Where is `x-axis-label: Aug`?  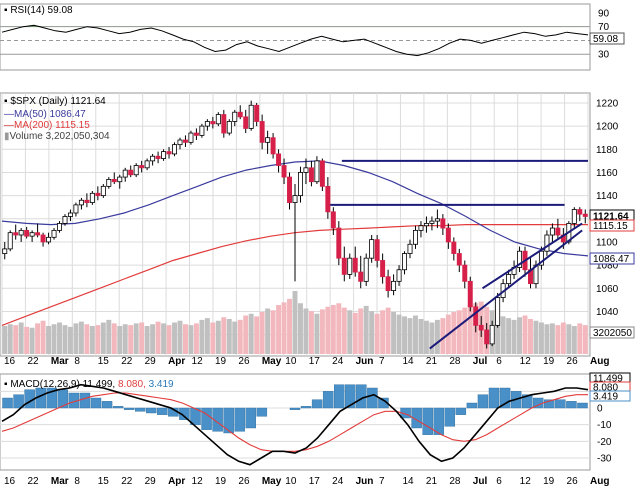 x-axis-label: Aug is located at coordinates (599, 481).